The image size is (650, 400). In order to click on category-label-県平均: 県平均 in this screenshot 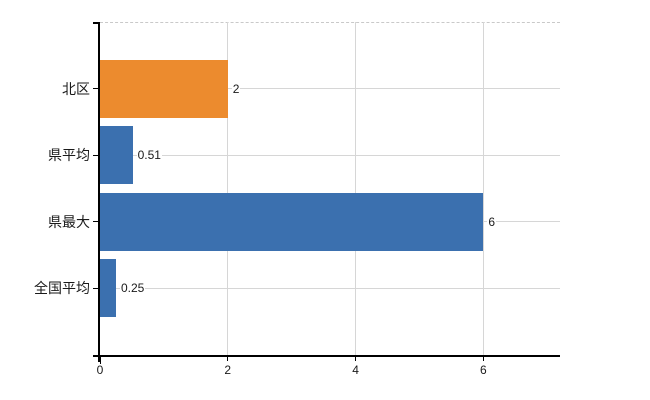, I will do `click(69, 155)`.